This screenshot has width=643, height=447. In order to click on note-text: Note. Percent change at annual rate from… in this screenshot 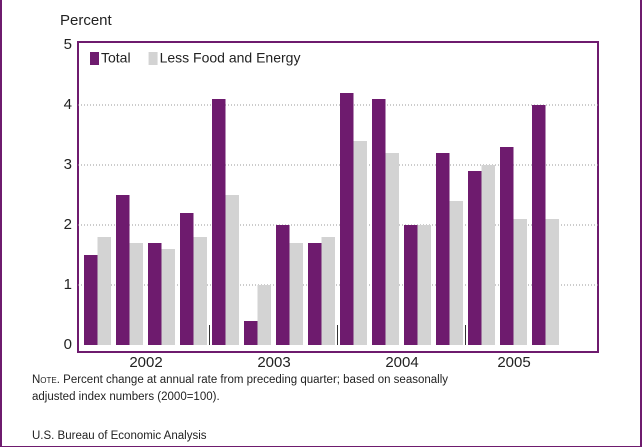, I will do `click(247, 389)`.